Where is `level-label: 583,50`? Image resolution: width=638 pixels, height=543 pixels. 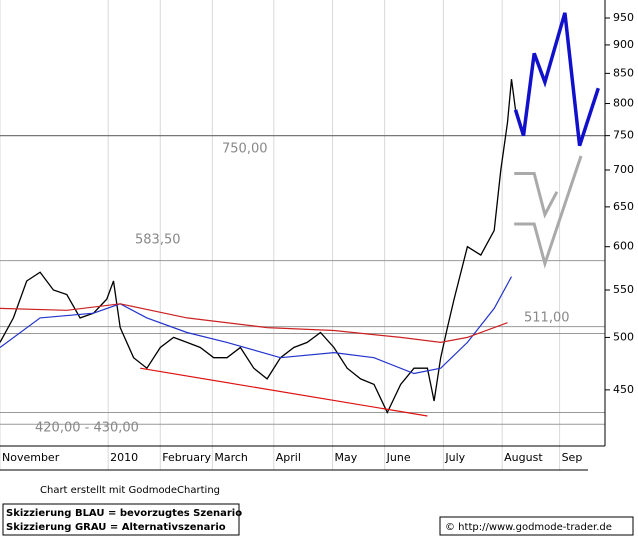 level-label: 583,50 is located at coordinates (158, 240).